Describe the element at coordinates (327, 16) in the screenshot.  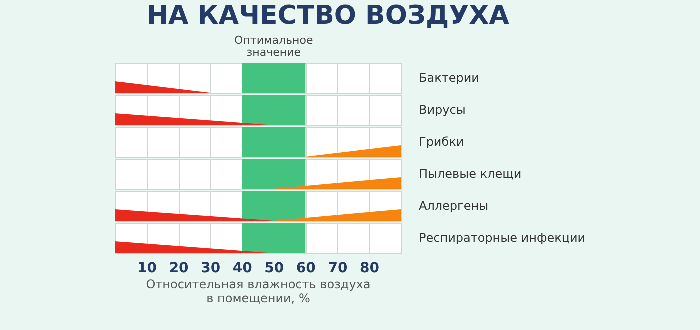
I see `chart-title: НА КАЧЕСТВО ВОЗДУХА` at that location.